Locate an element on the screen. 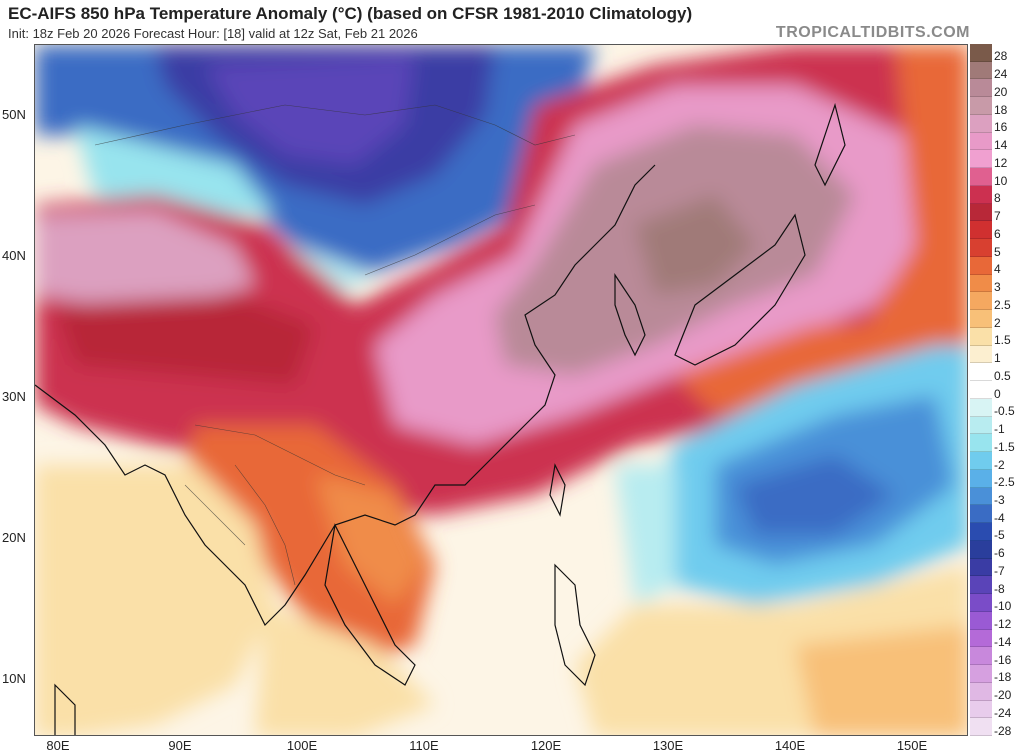 Image resolution: width=1024 pixels, height=756 pixels. watermark: TROPICALTIDBITS.COM is located at coordinates (872, 32).